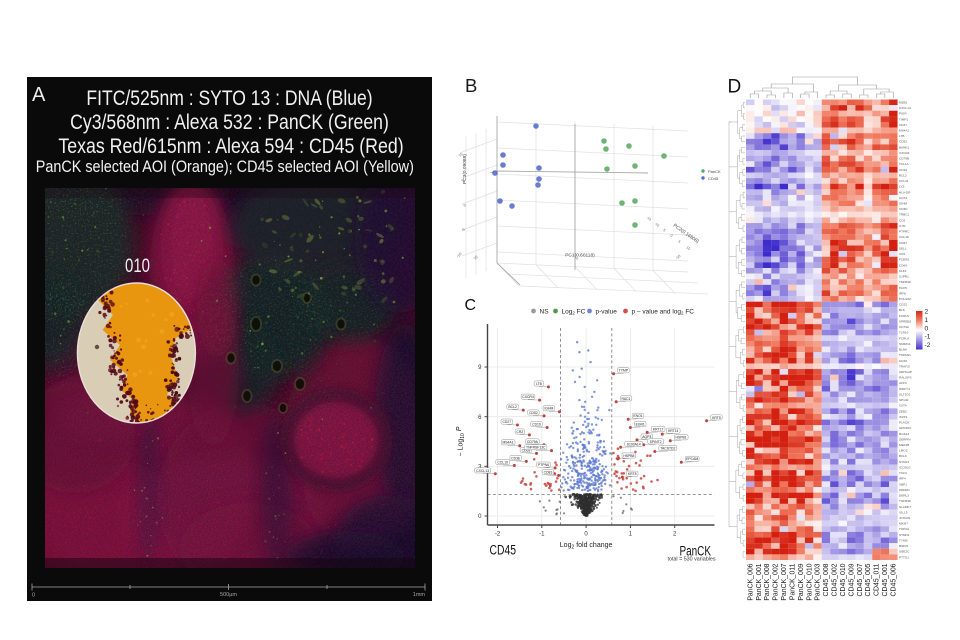 The width and height of the screenshot is (960, 640). What do you see at coordinates (894, 579) in the screenshot?
I see `svg-text: CD45_006` at bounding box center [894, 579].